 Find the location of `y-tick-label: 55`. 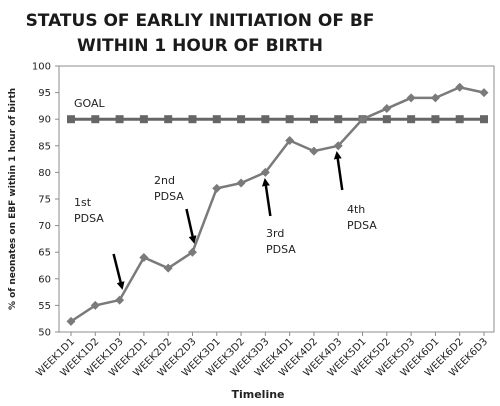

y-tick-label: 55 is located at coordinates (44, 306).